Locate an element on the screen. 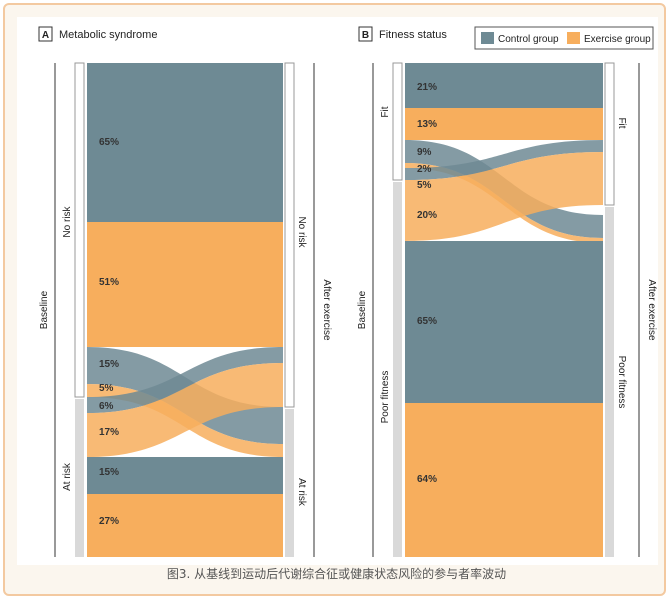 The height and width of the screenshot is (601, 671). panel-b-right-node-top is located at coordinates (609, 134).